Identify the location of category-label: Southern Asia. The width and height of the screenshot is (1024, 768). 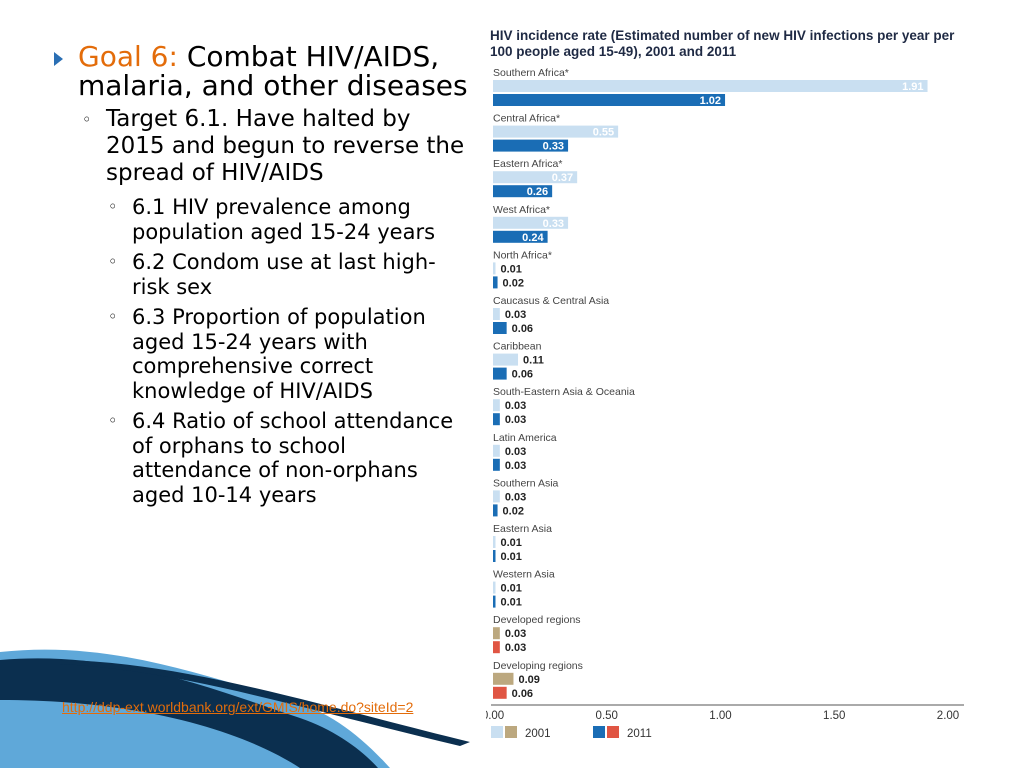
(526, 483).